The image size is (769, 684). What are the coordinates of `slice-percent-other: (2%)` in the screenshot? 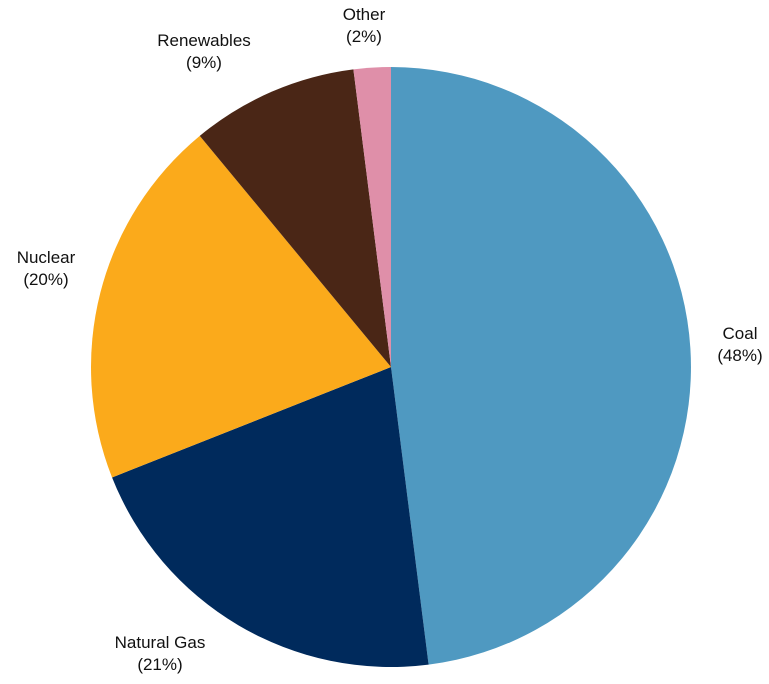 It's located at (364, 36).